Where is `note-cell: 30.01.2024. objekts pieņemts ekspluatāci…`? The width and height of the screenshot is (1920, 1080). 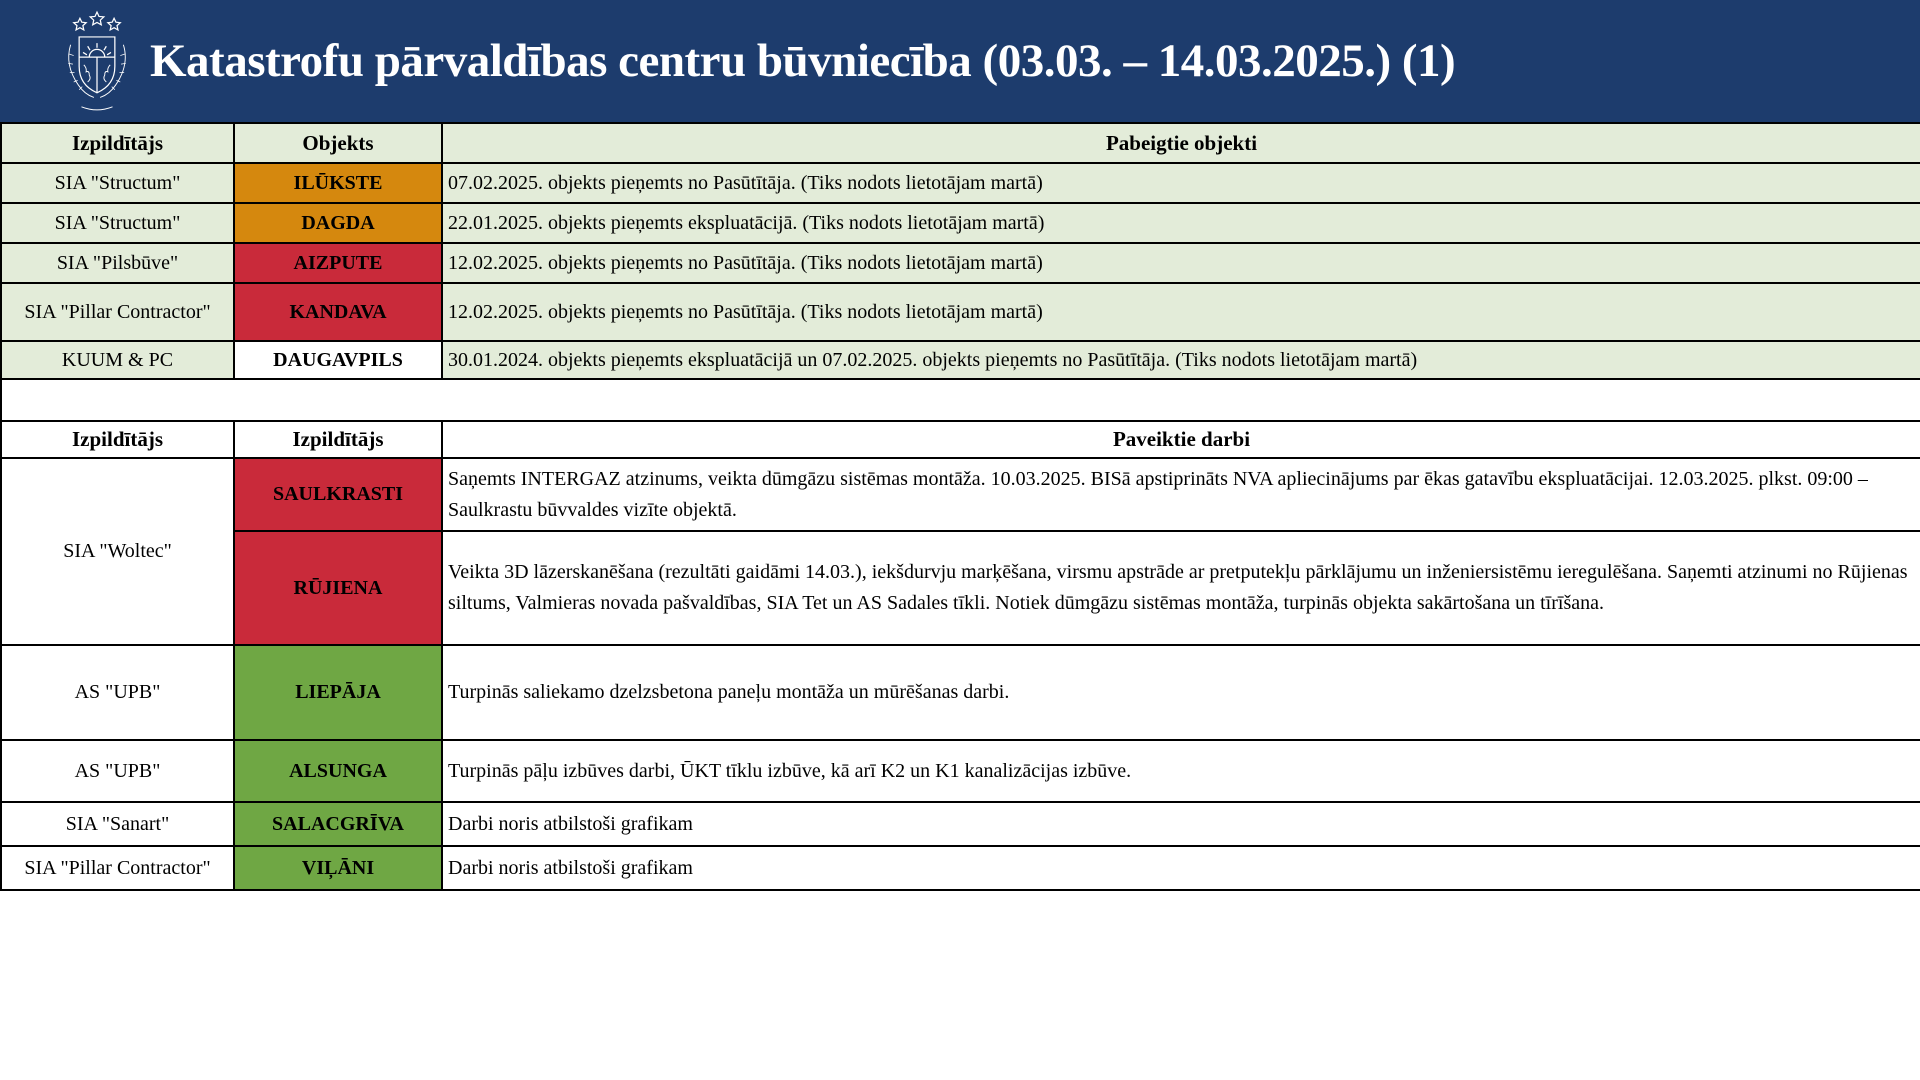 note-cell: 30.01.2024. objekts pieņemts ekspluatāci… is located at coordinates (1180, 360).